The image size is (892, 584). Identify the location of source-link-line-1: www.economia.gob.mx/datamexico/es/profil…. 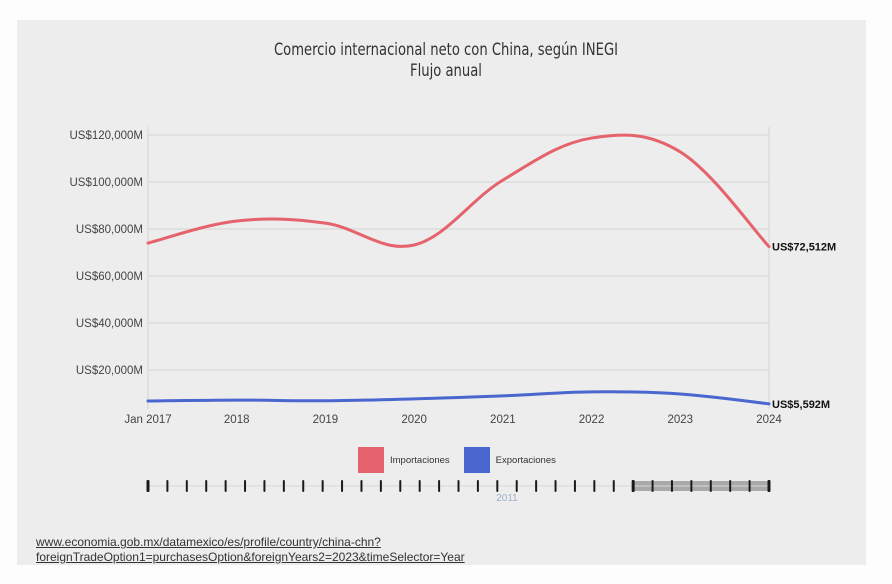
(208, 542).